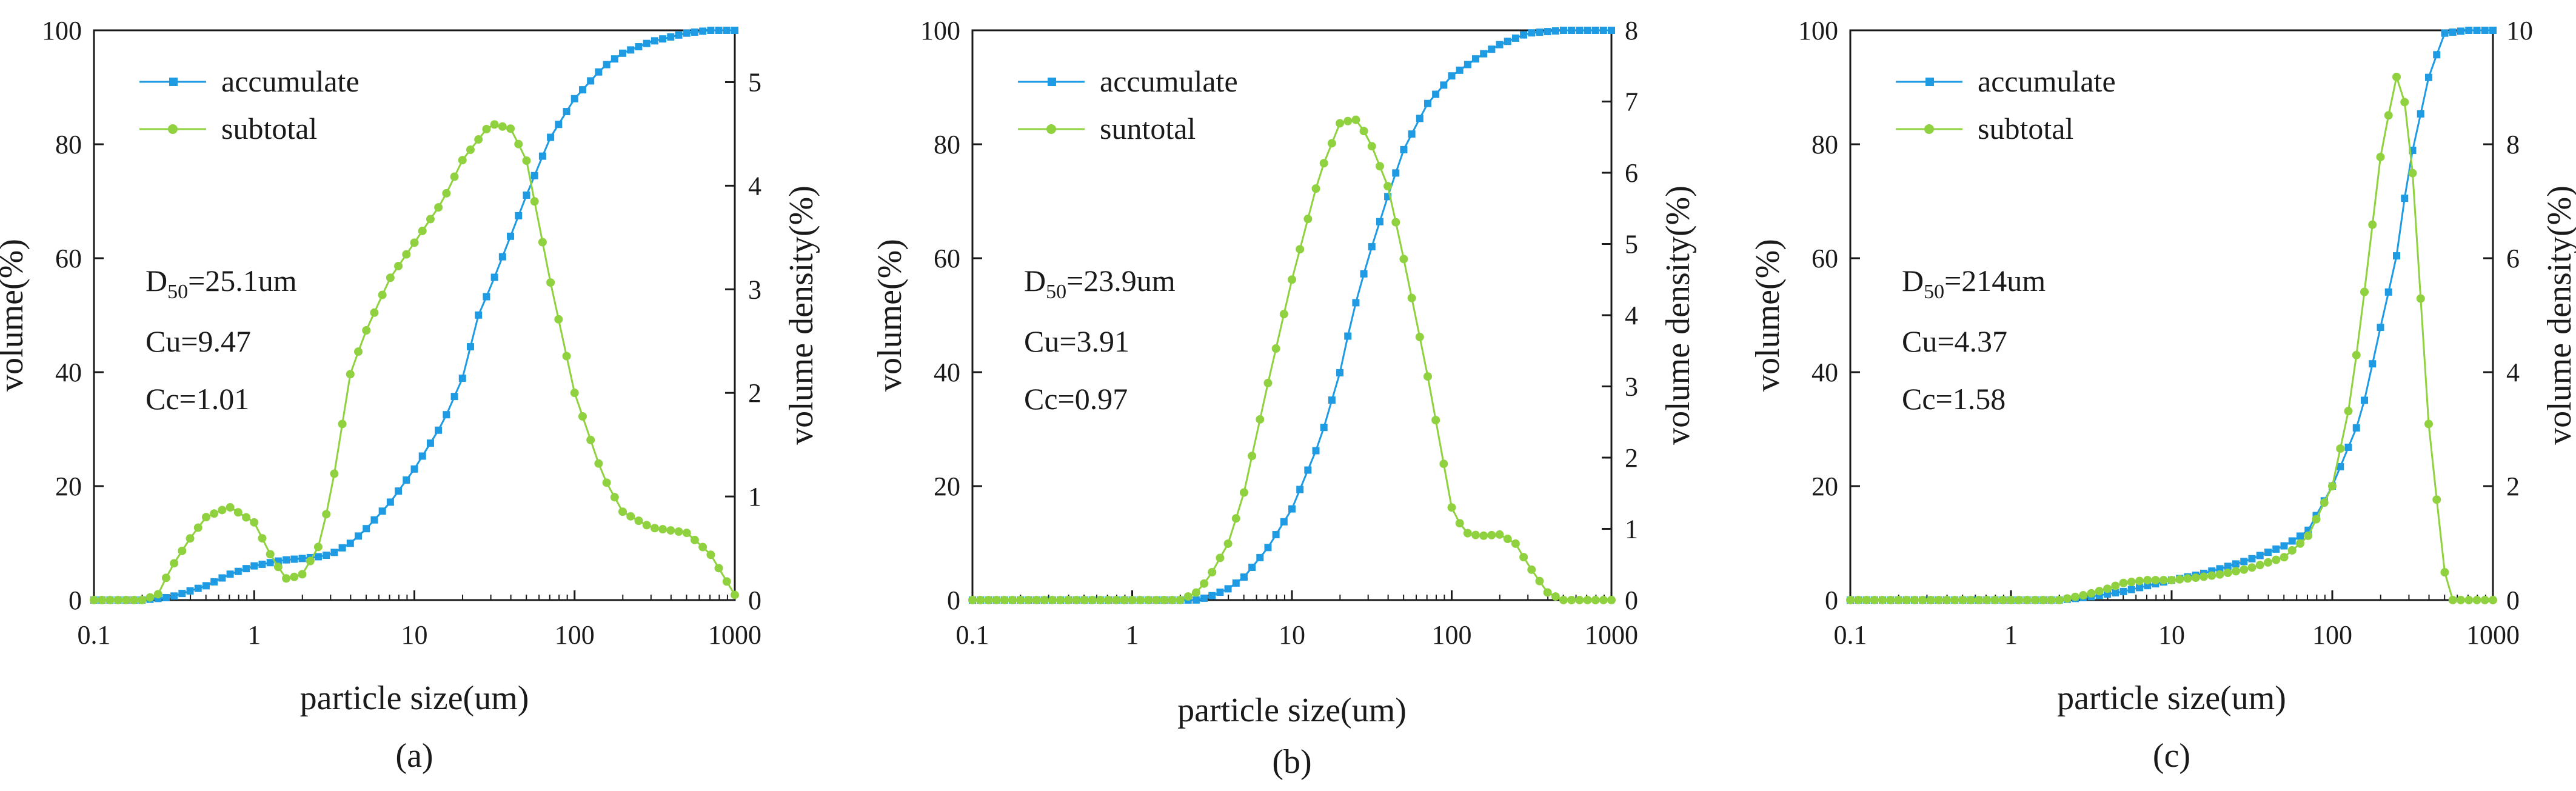 The image size is (2576, 791). Describe the element at coordinates (1631, 30) in the screenshot. I see `y2-tick-label: 8` at that location.